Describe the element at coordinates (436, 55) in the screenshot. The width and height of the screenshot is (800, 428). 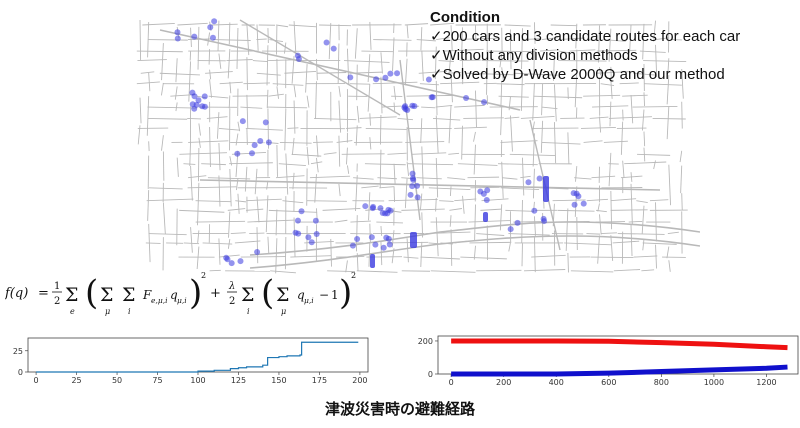
I see `check-icon: ✓` at that location.